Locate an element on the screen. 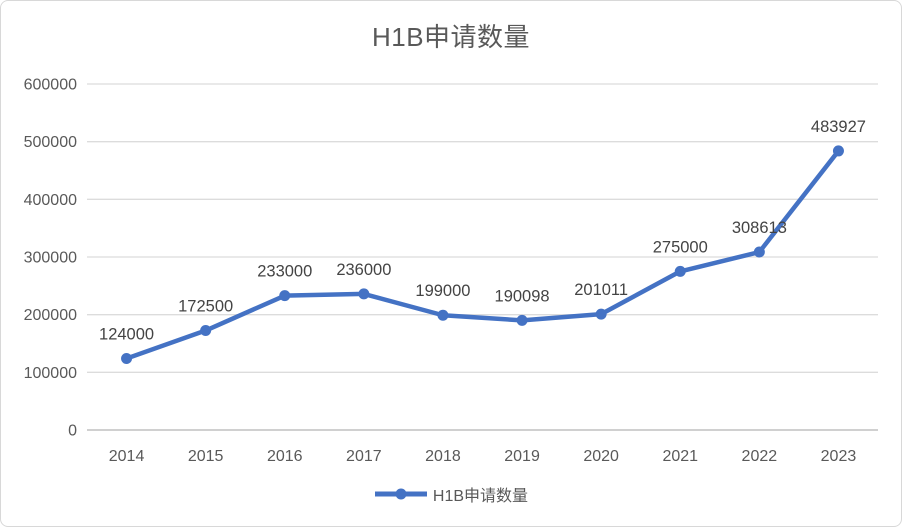 The width and height of the screenshot is (902, 527). data-label: 172500 is located at coordinates (205, 307).